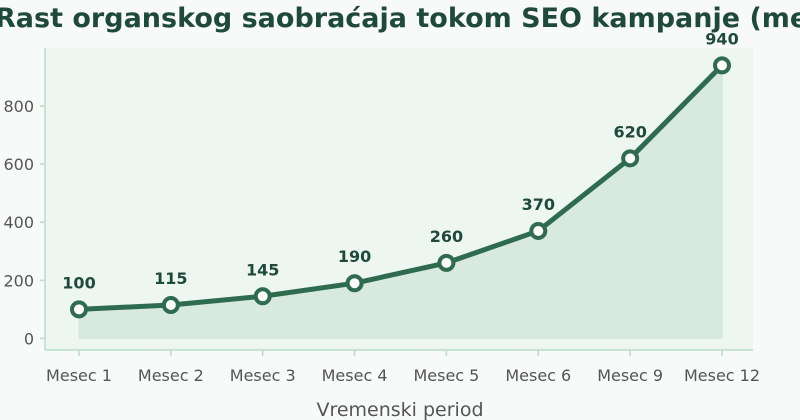  What do you see at coordinates (354, 256) in the screenshot?
I see `data-label: 190` at bounding box center [354, 256].